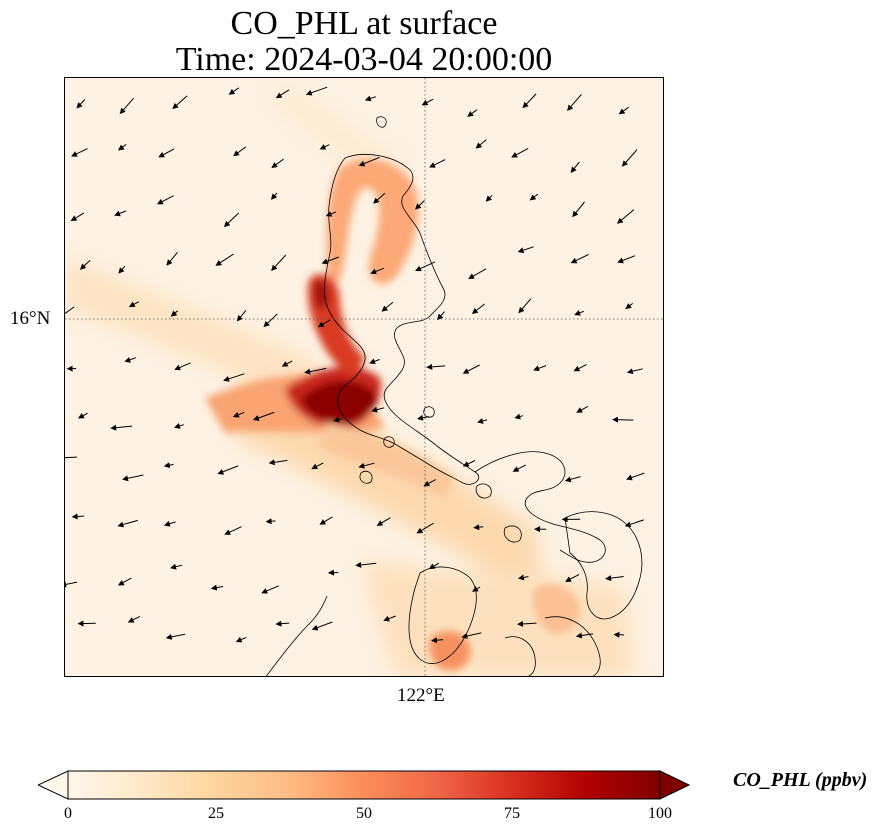 The width and height of the screenshot is (885, 836). Describe the element at coordinates (442, 615) in the screenshot. I see `mindoro-coastline` at that location.